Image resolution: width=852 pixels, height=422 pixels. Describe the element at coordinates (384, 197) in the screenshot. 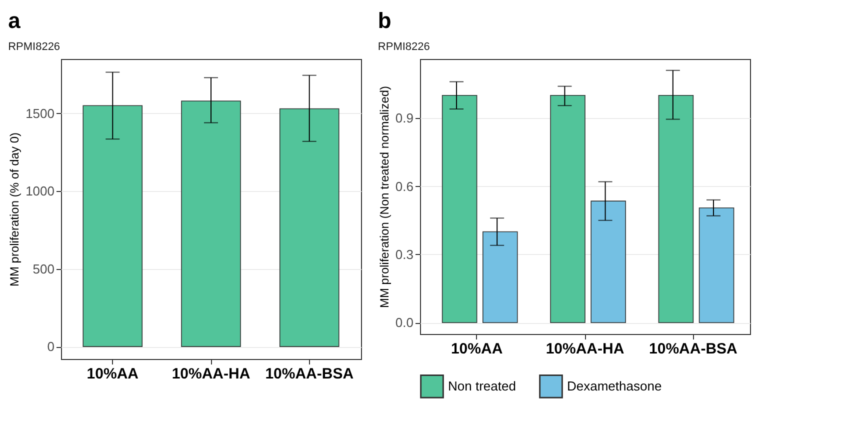

I see `y-axis-title: MM proliferation (Non treated normalized)` at that location.